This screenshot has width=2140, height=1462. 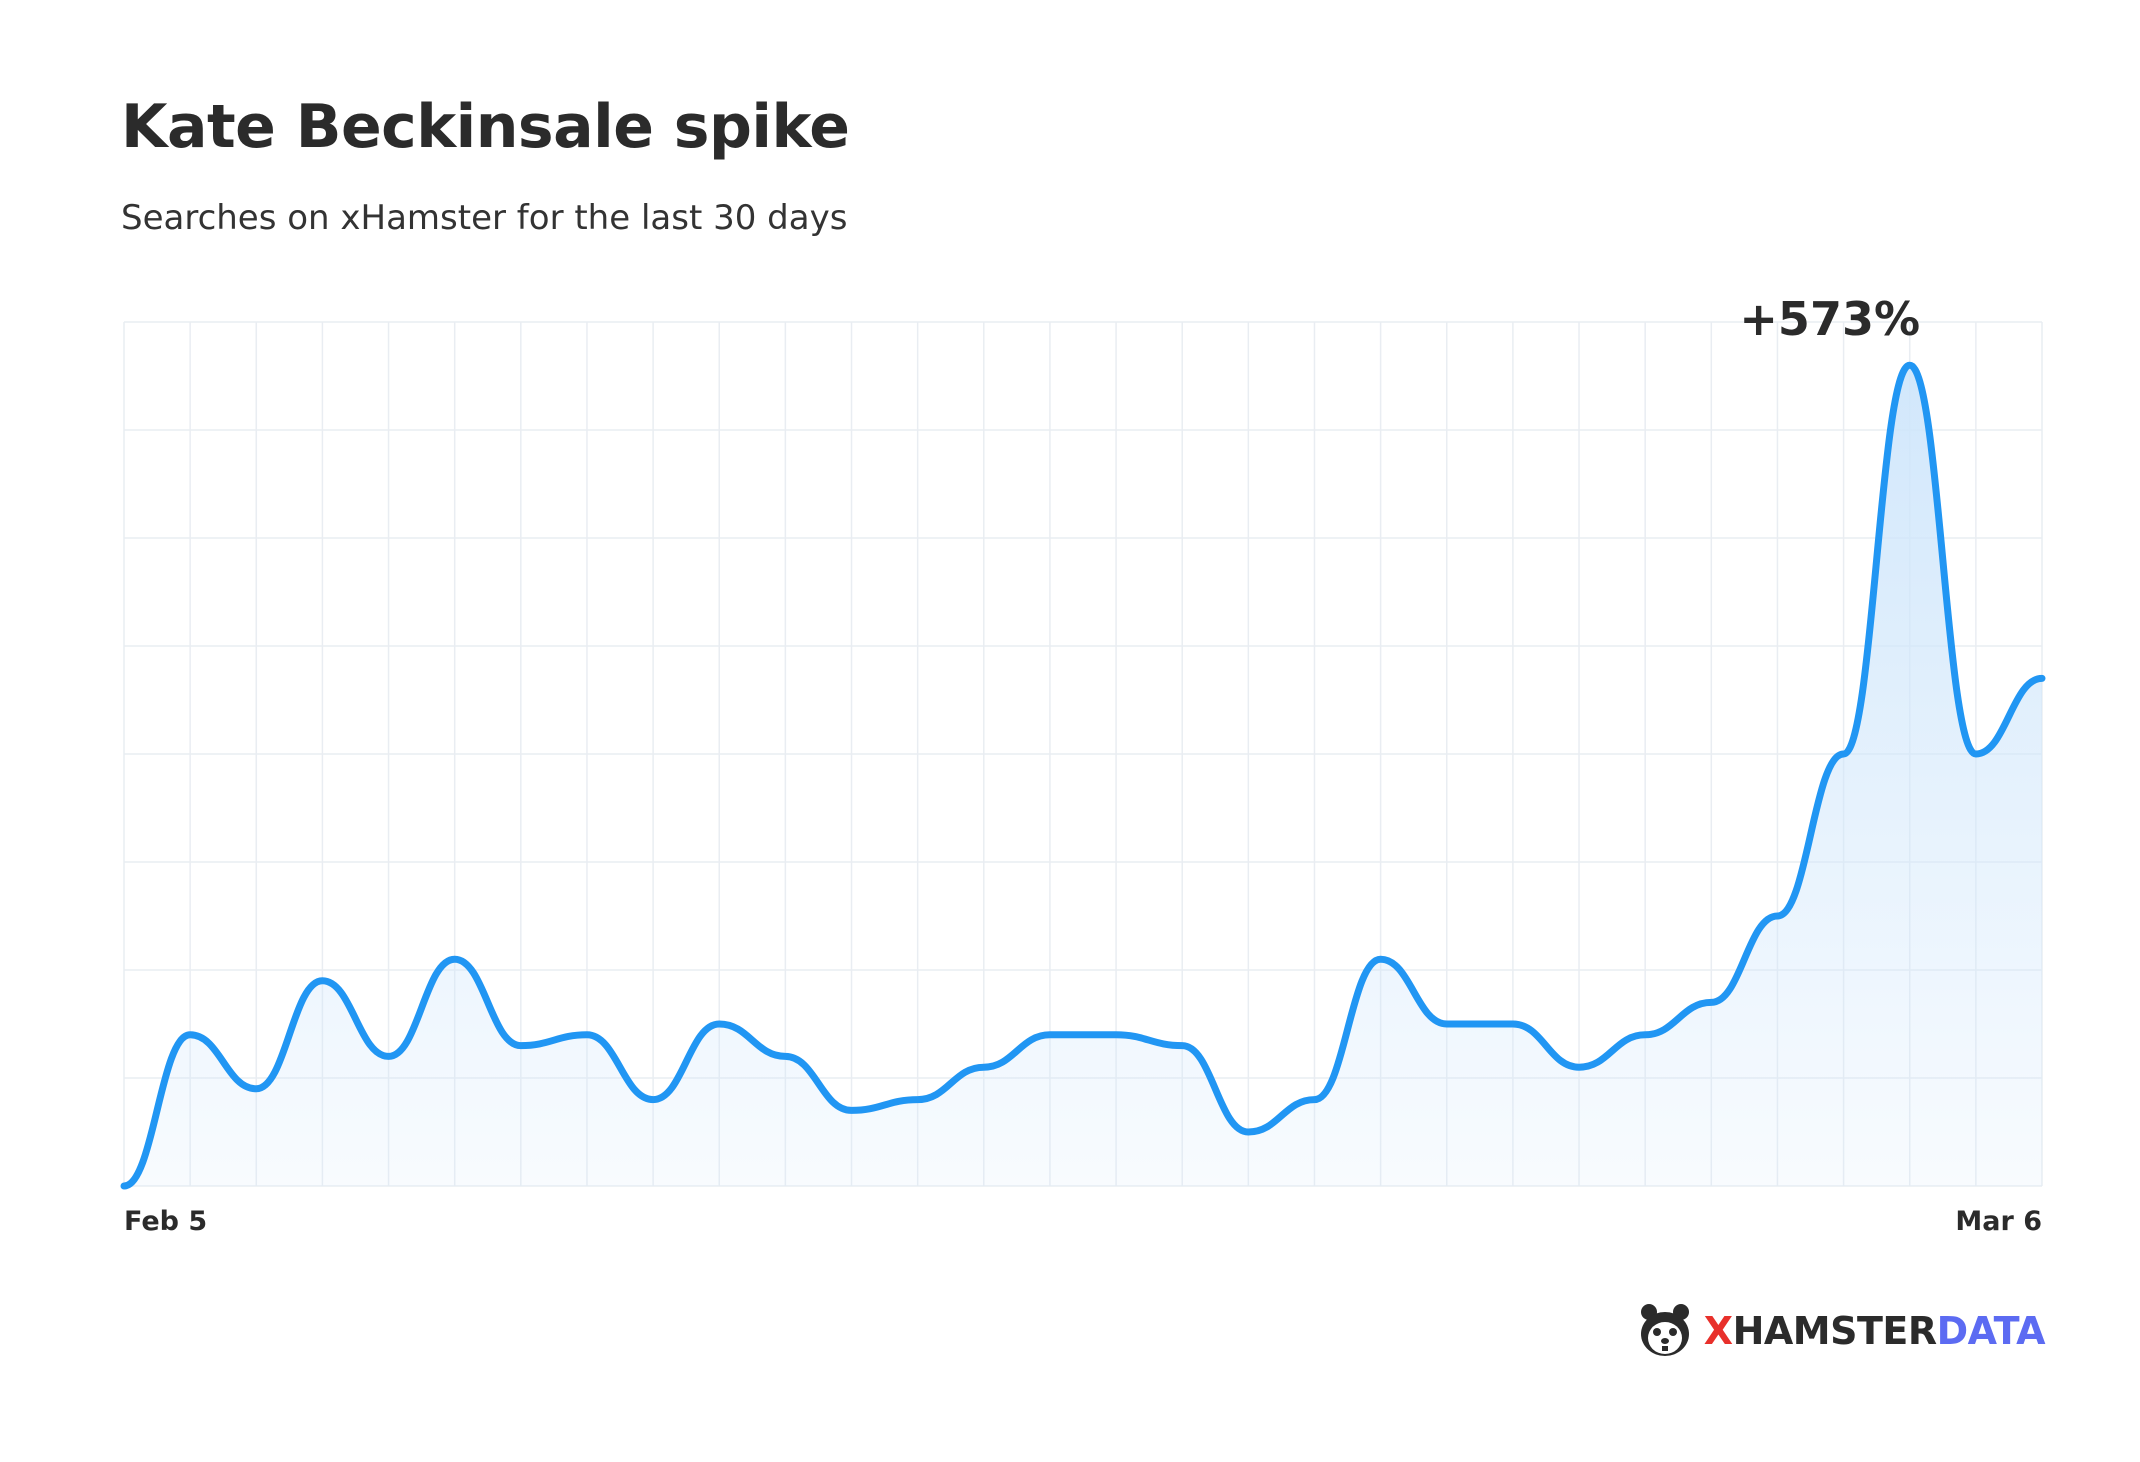 What do you see at coordinates (1835, 1331) in the screenshot?
I see `brand-name: HAMSTER` at bounding box center [1835, 1331].